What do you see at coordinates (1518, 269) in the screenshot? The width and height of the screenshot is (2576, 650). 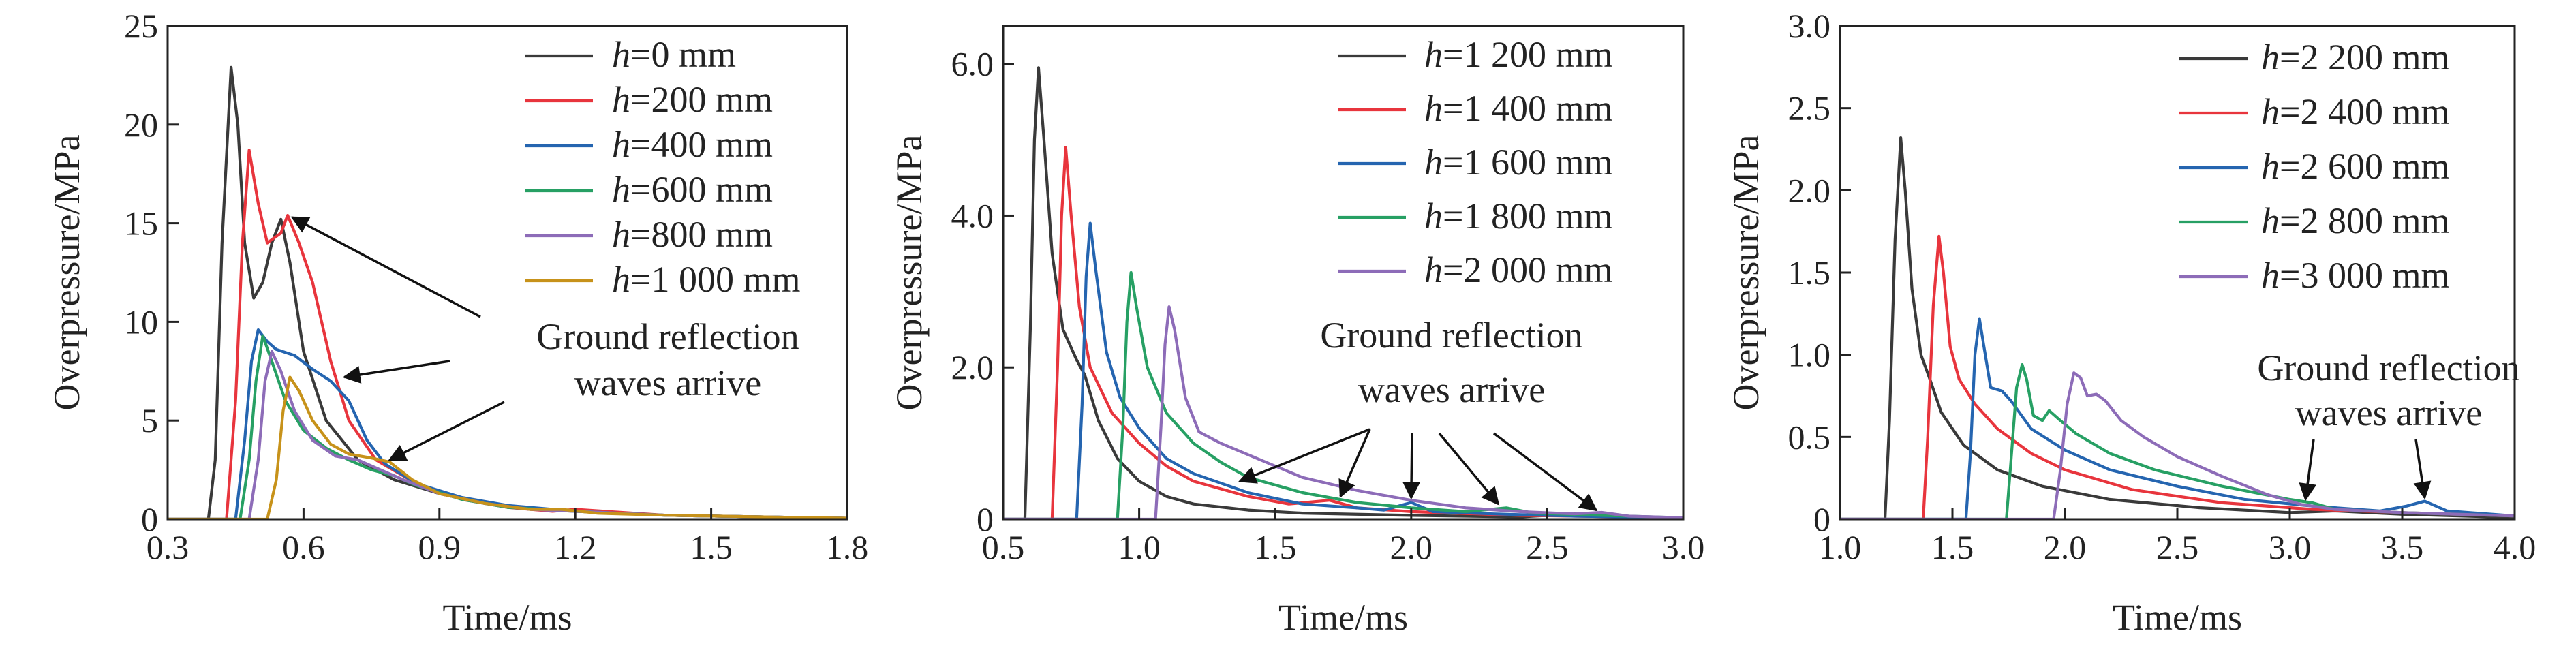 I see `legend-entry-5: h=2 000 mm` at bounding box center [1518, 269].